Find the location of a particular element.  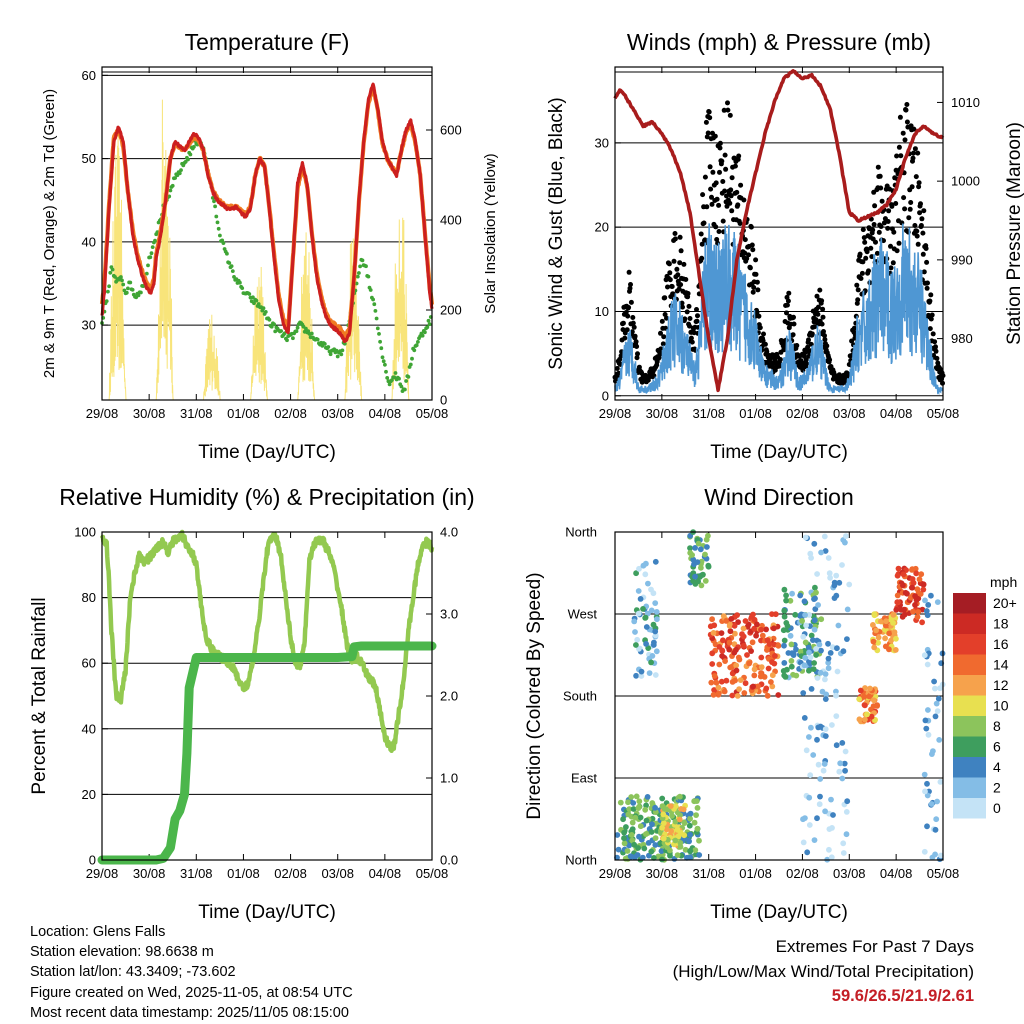

x-tick-label: 01/08 is located at coordinates (755, 873).